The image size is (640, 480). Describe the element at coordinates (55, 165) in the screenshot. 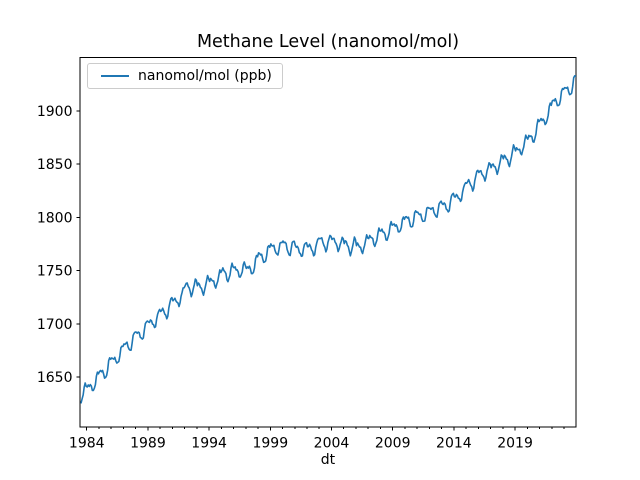

I see `y-tick-label: 1850` at that location.